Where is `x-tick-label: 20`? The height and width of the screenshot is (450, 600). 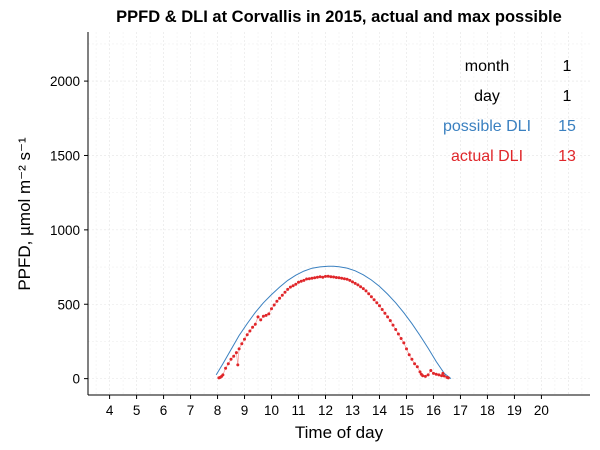
x-tick-label: 20 is located at coordinates (541, 410).